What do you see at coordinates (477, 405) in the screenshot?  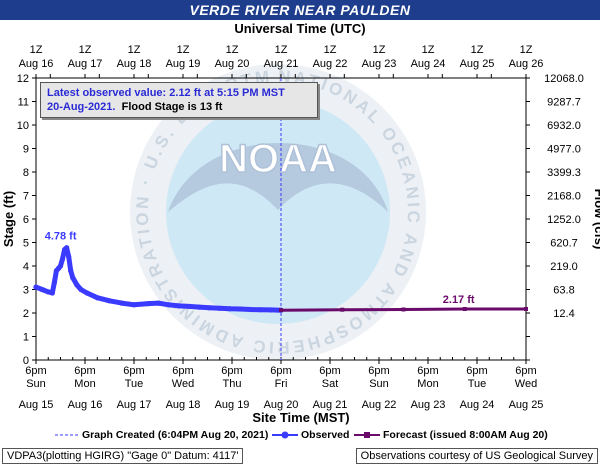 I see `x-tick-date: Aug 24` at bounding box center [477, 405].